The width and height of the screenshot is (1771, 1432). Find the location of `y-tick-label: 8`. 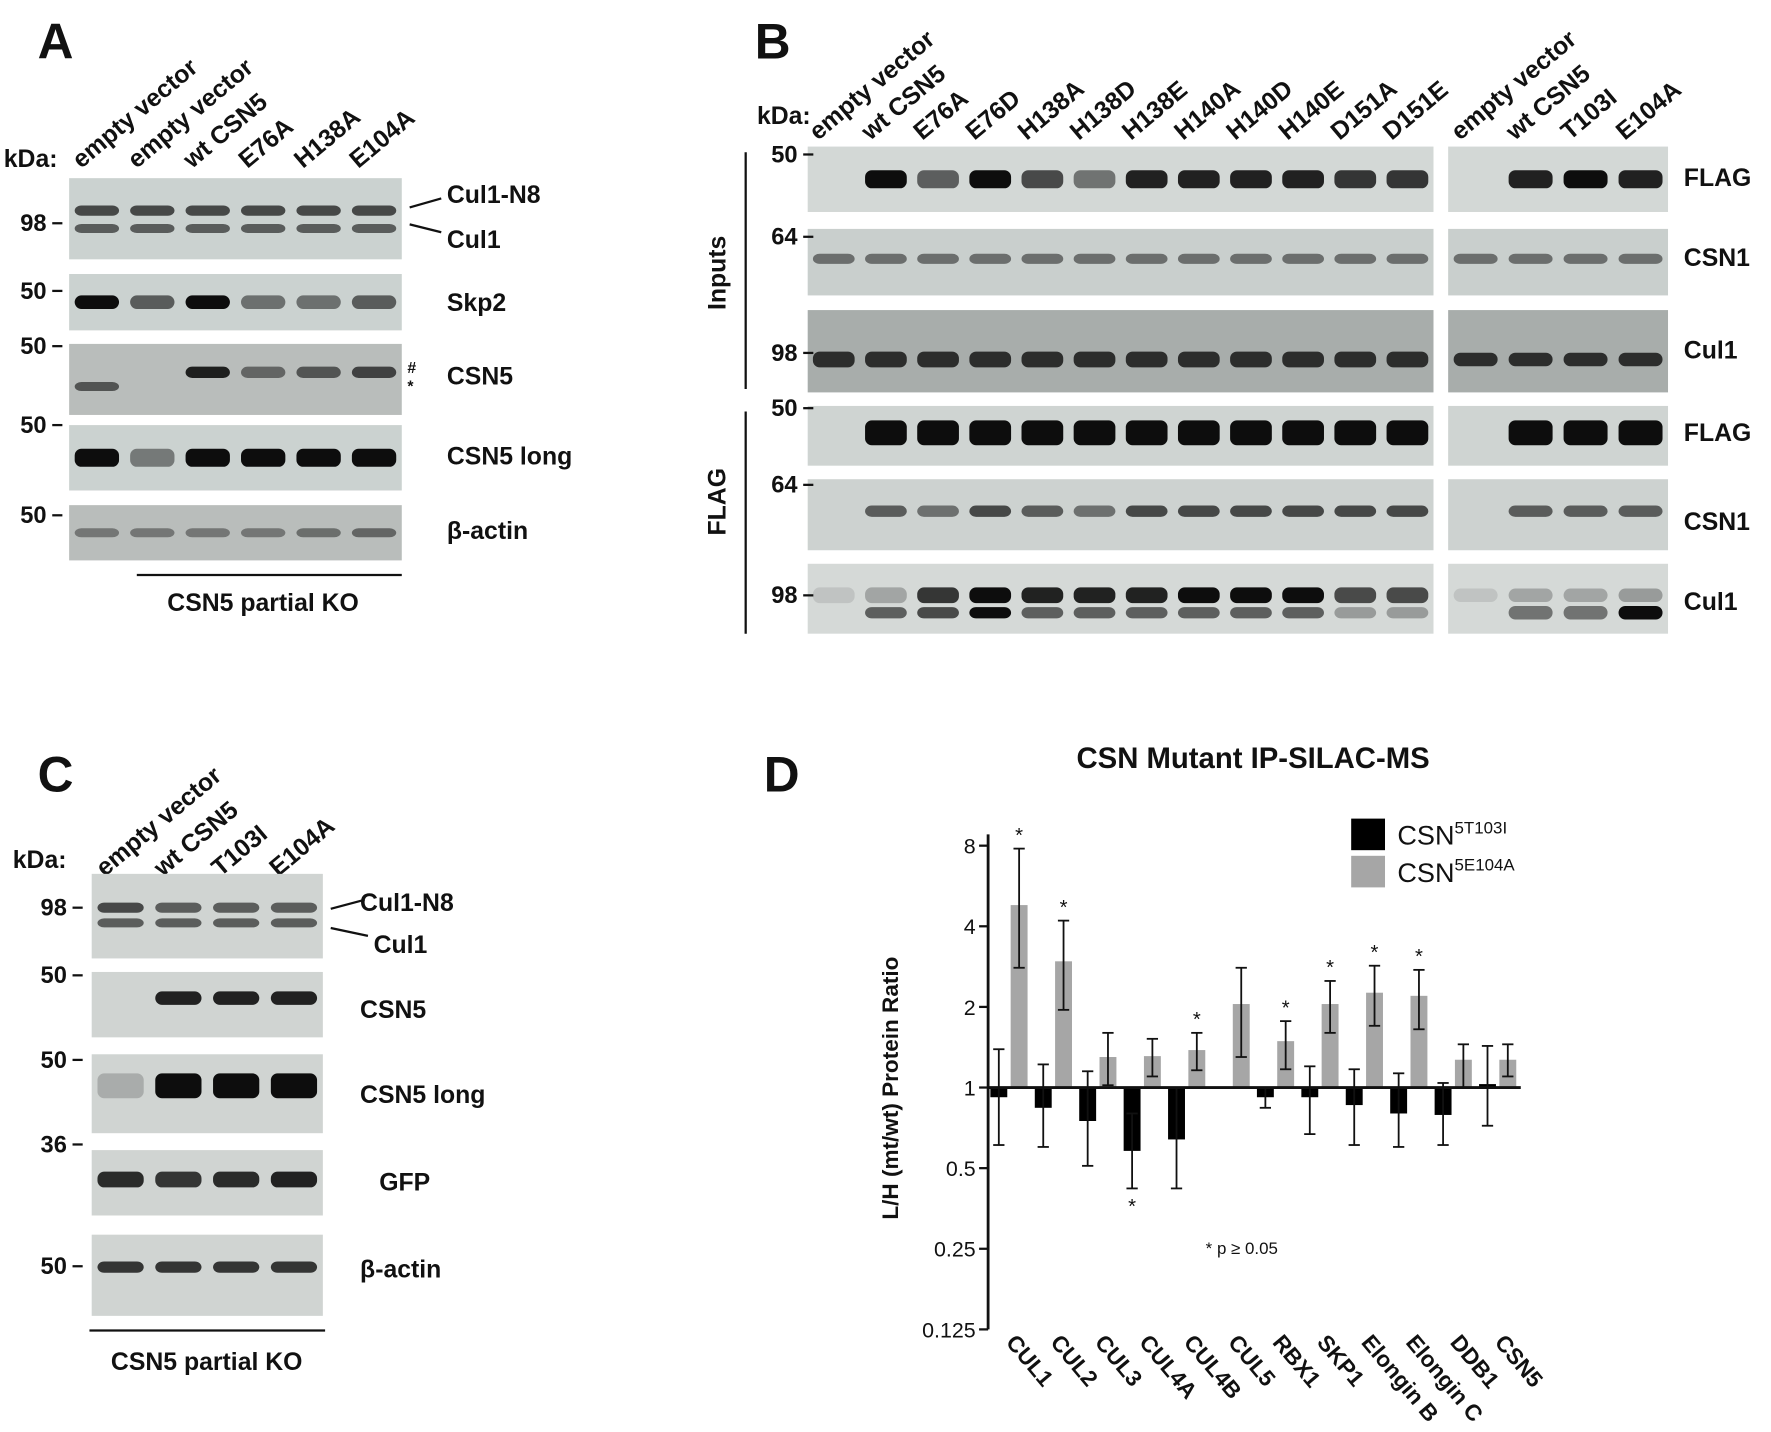

y-tick-label: 8 is located at coordinates (970, 847).